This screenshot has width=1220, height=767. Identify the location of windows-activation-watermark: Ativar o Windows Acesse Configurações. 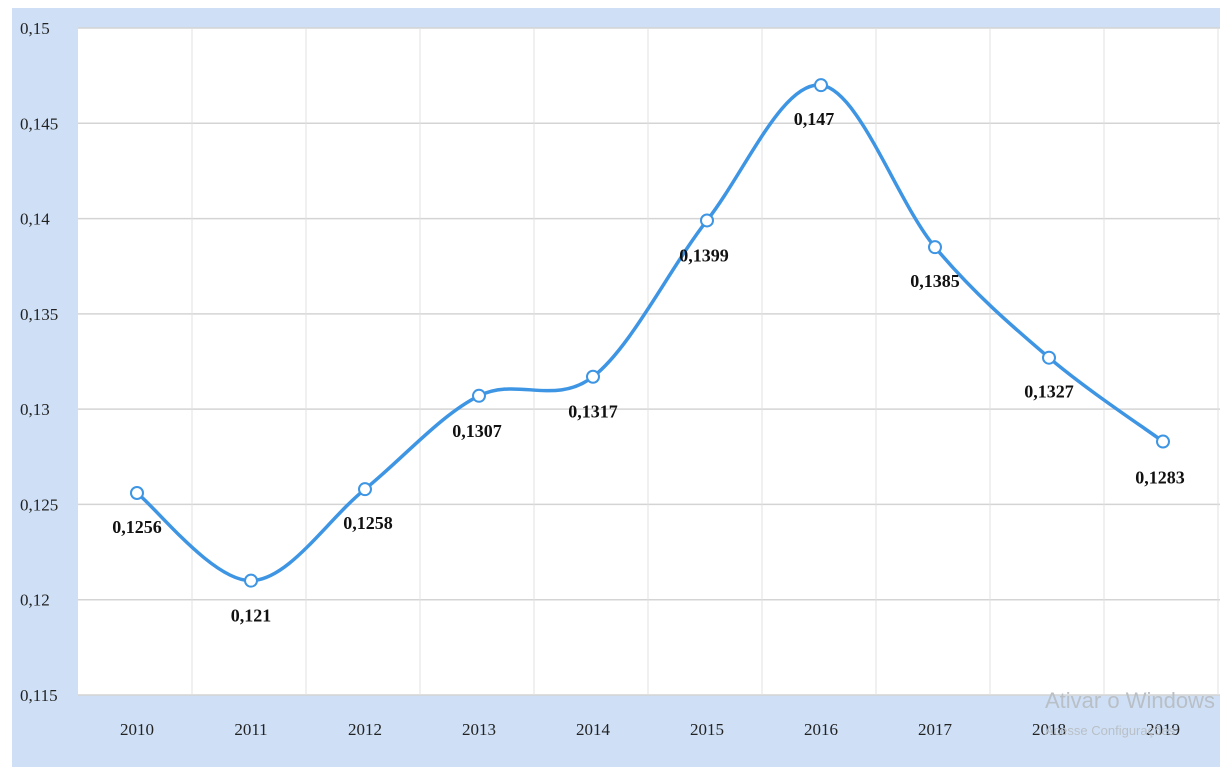
(1130, 713).